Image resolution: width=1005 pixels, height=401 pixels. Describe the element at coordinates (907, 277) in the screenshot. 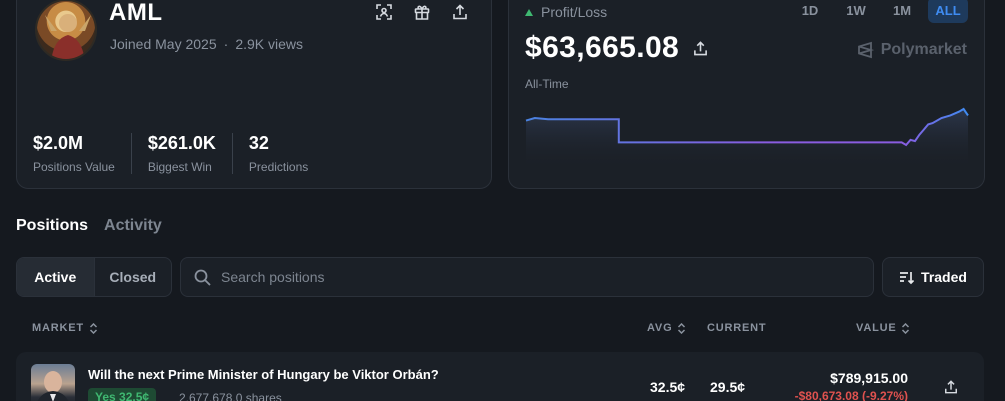

I see `sort-icon` at that location.